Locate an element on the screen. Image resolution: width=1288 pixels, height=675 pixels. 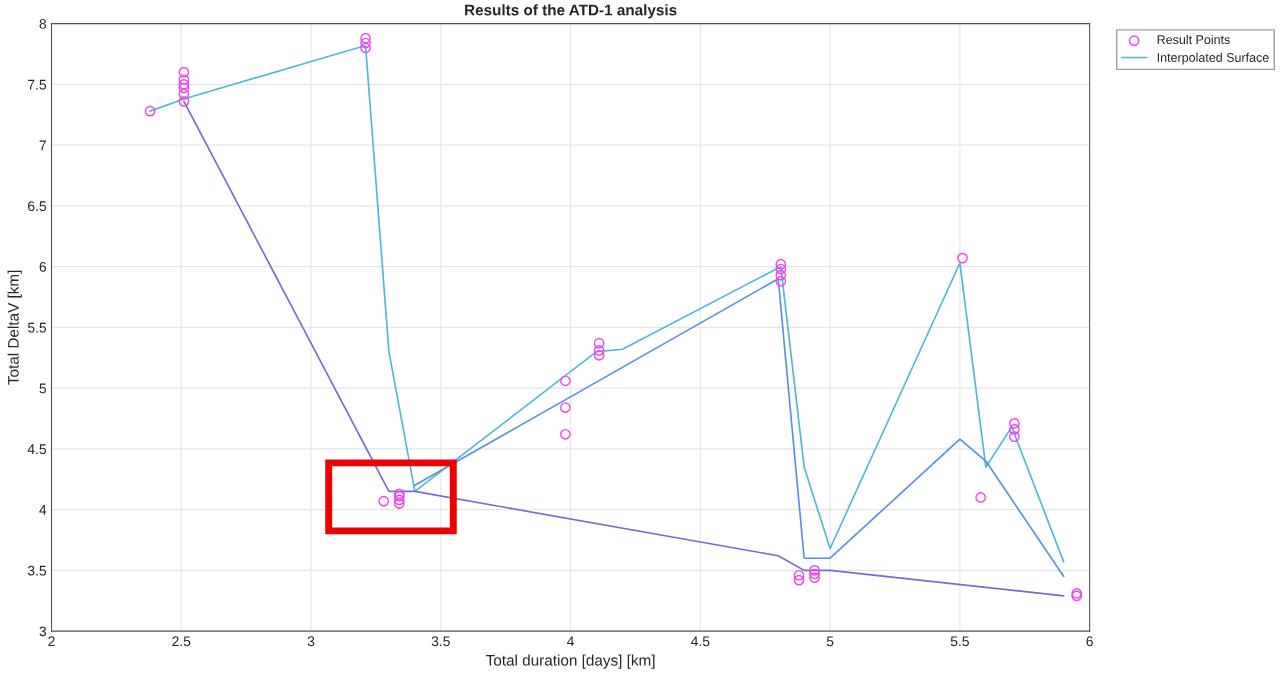
y-tick-label: 3.5 is located at coordinates (37, 570).